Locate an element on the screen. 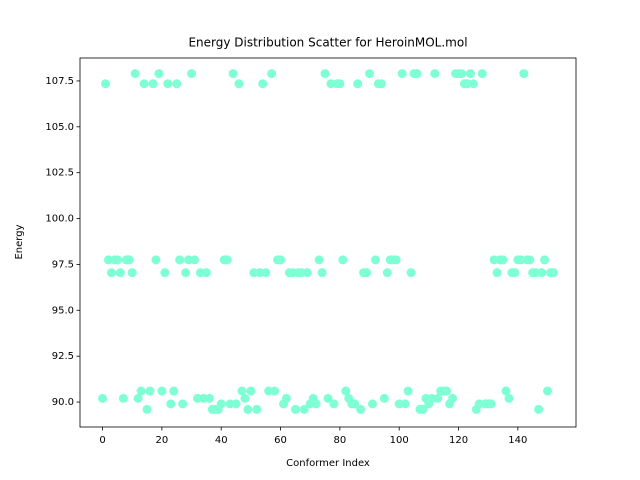 Image resolution: width=640 pixels, height=480 pixels. y-axis-label: Energy is located at coordinates (19, 241).